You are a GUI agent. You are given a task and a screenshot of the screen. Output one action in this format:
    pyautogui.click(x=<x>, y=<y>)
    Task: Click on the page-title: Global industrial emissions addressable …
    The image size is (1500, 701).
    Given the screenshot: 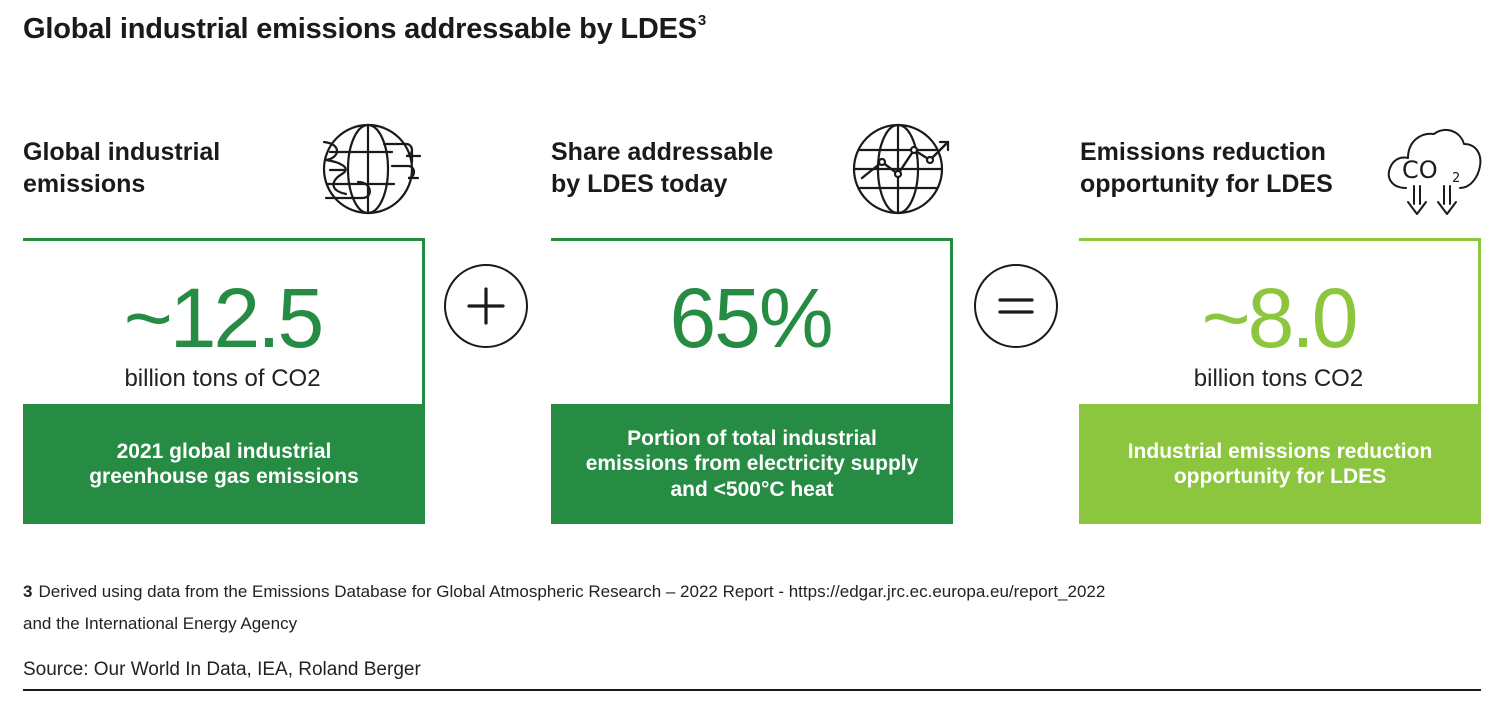 What is the action you would take?
    pyautogui.click(x=365, y=28)
    